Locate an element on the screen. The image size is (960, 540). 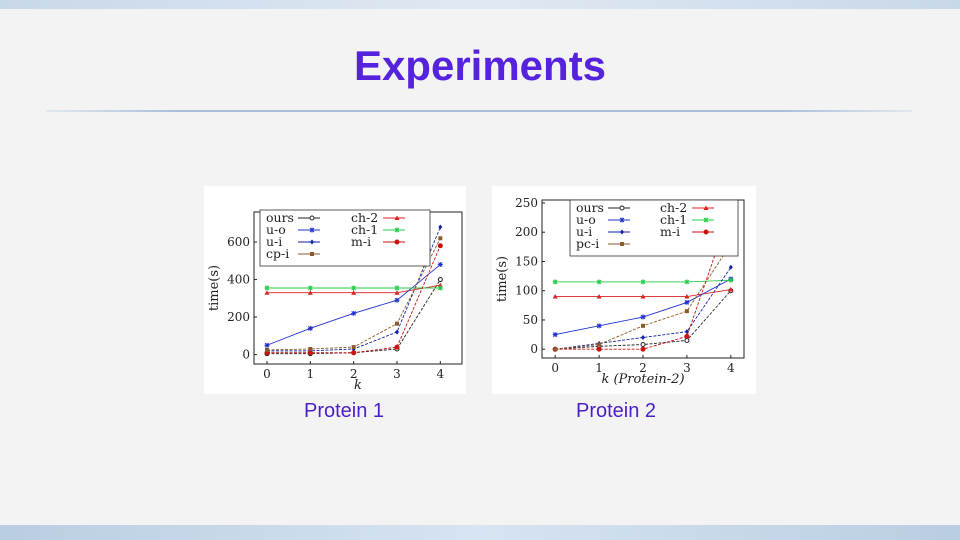
y-axis-label: time(s) is located at coordinates (502, 279).